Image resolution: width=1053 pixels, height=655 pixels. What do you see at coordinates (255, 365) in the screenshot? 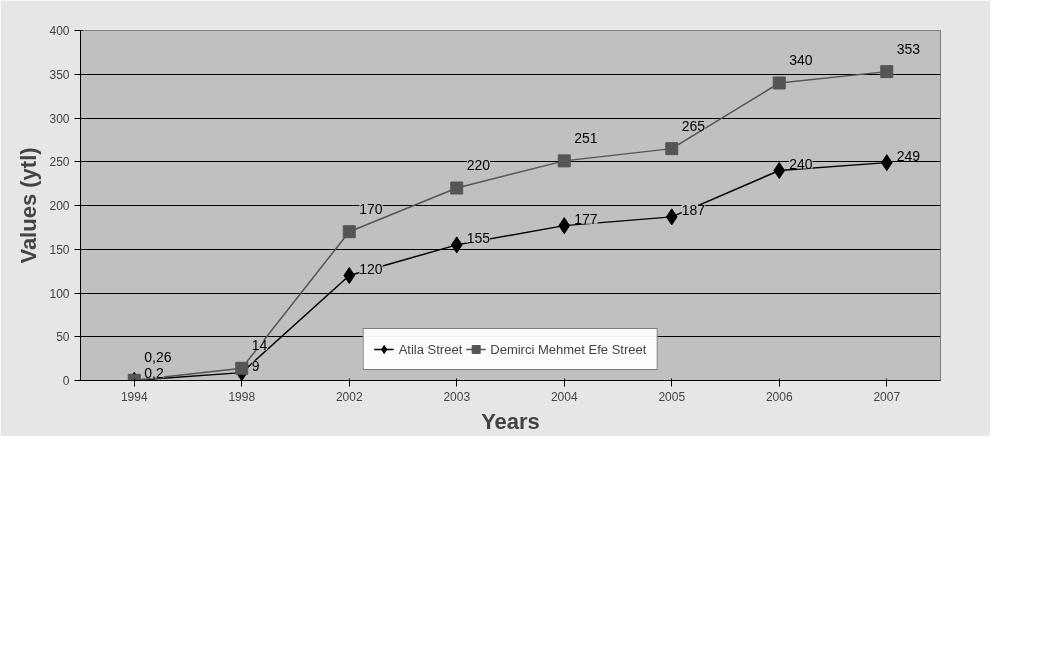
I see `data-label: 9` at bounding box center [255, 365].